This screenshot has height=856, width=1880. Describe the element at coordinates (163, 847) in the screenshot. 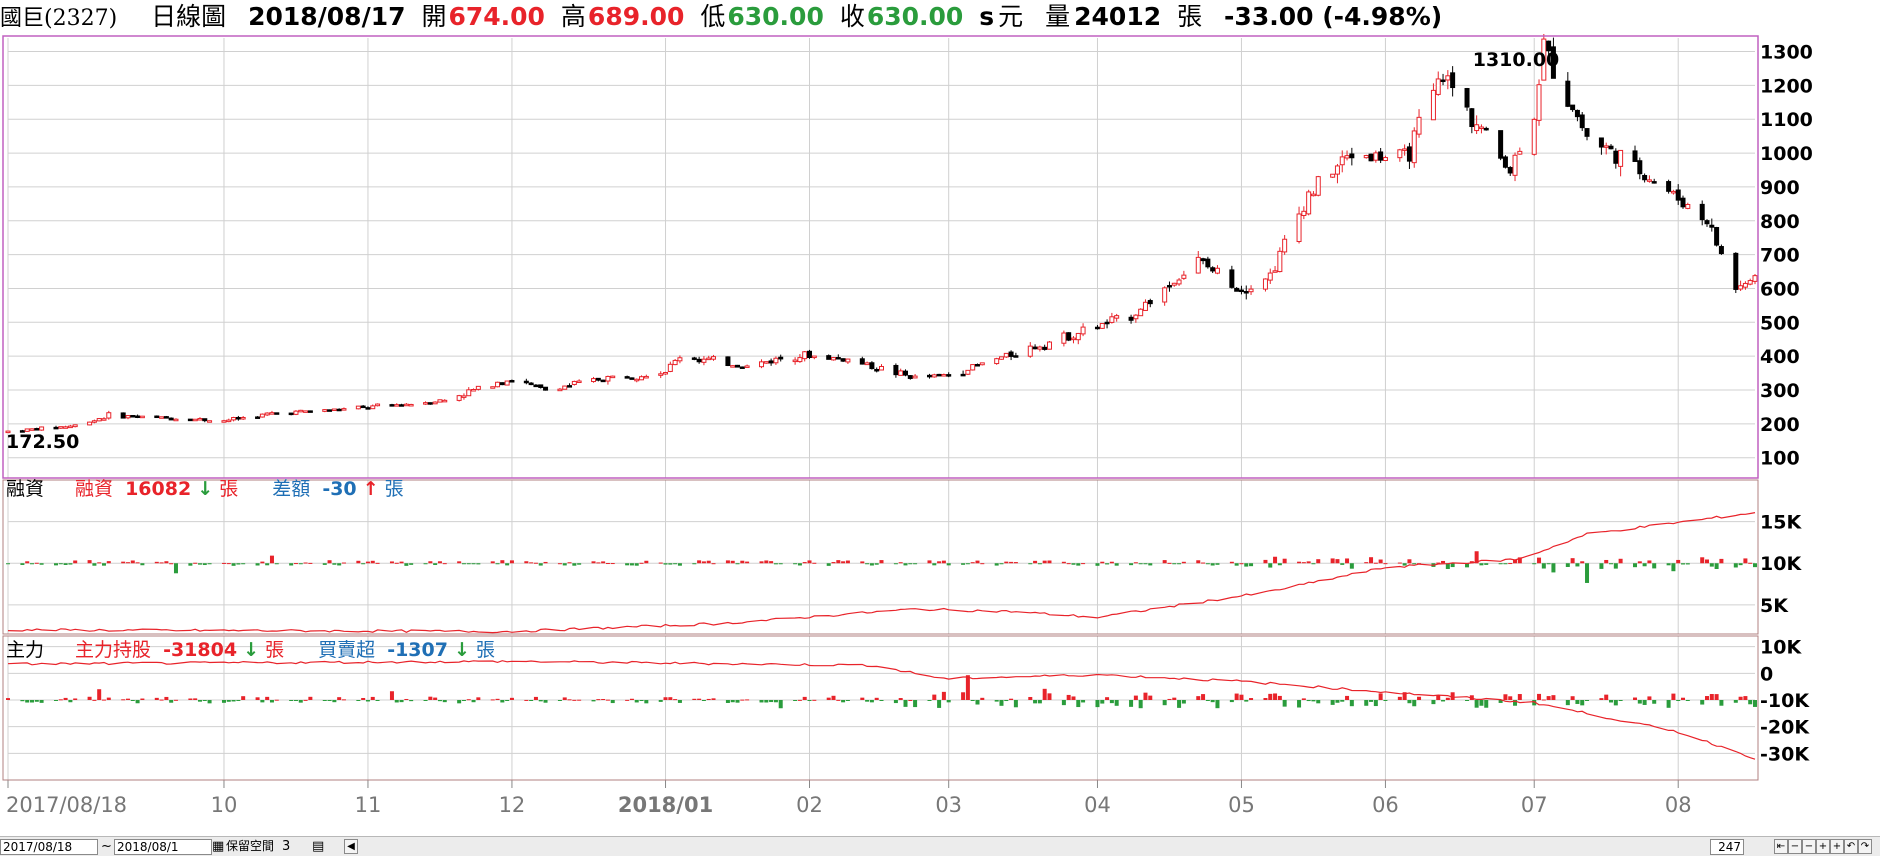

I see `date-to-select: 2018/08/1` at that location.